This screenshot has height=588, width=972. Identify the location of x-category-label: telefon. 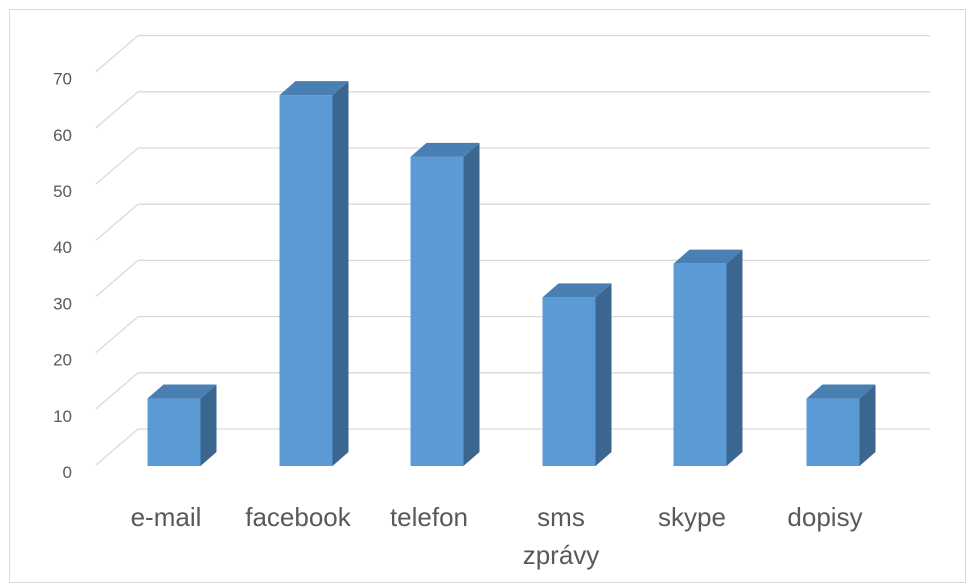
(429, 517).